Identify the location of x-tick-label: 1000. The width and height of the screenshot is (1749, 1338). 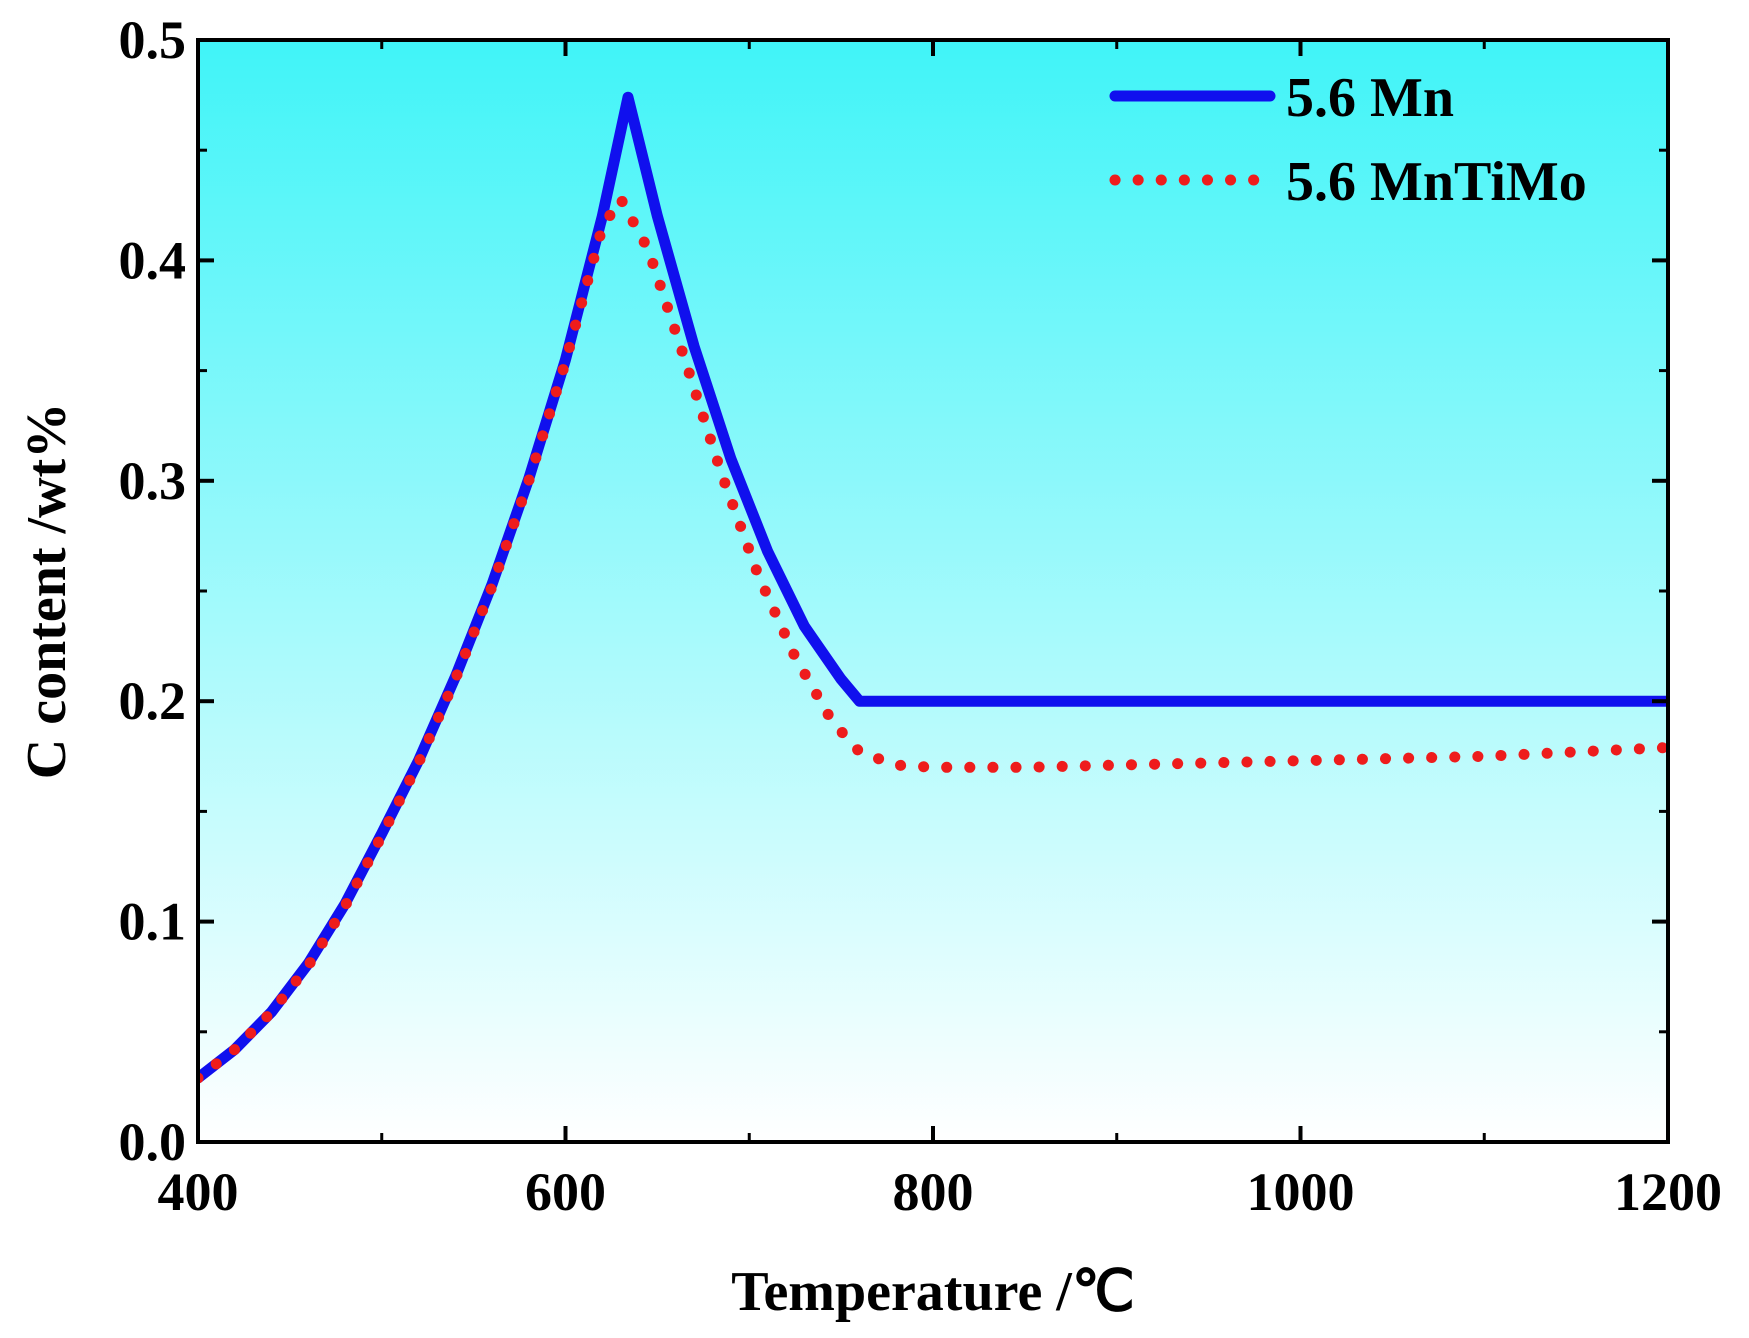
(1301, 1192).